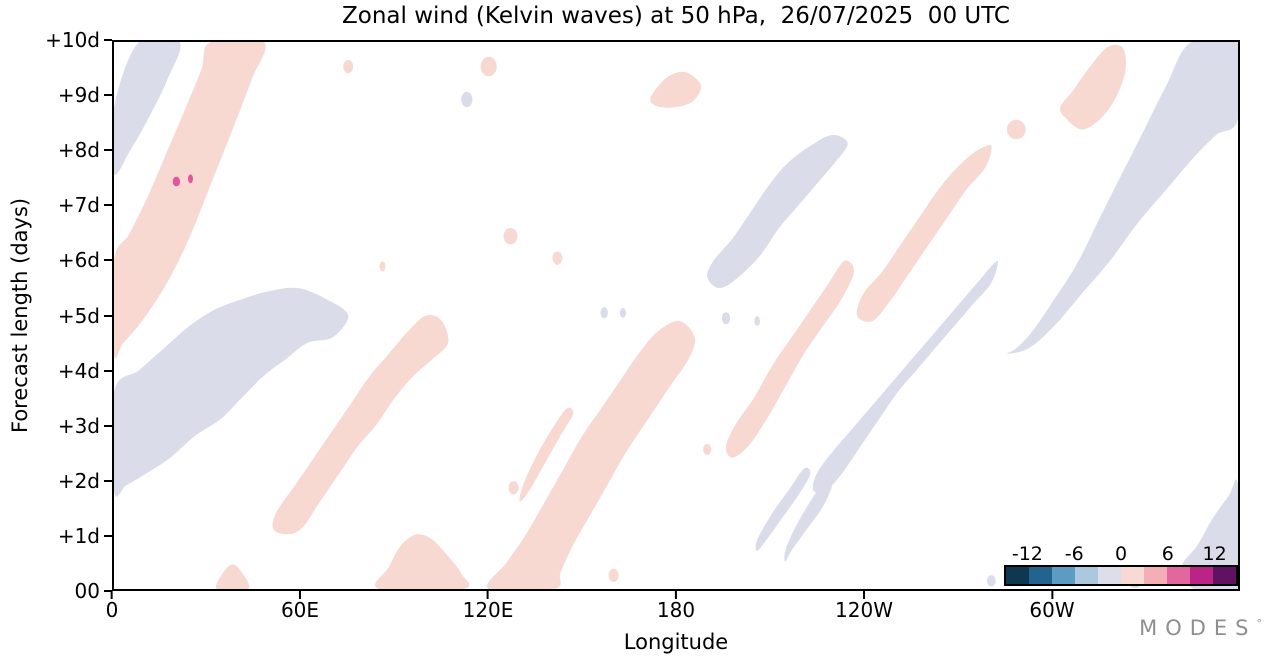  Describe the element at coordinates (300, 610) in the screenshot. I see `x-tick-label: 60E` at that location.